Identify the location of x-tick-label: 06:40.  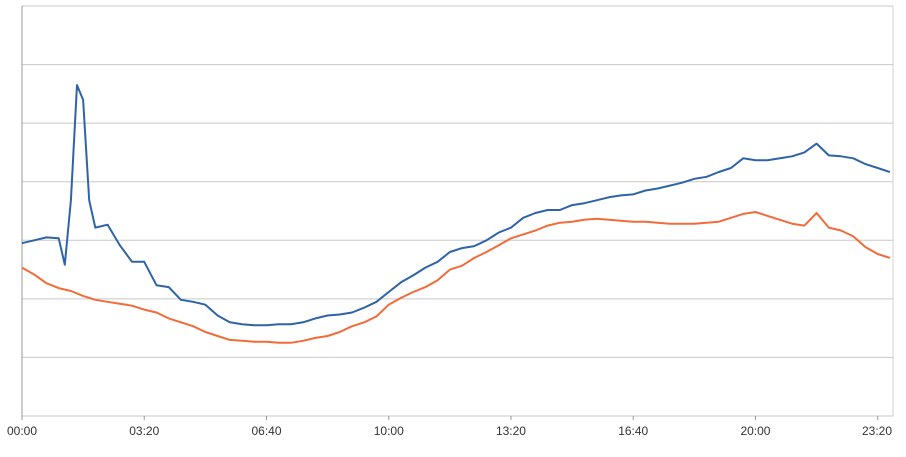
(266, 431).